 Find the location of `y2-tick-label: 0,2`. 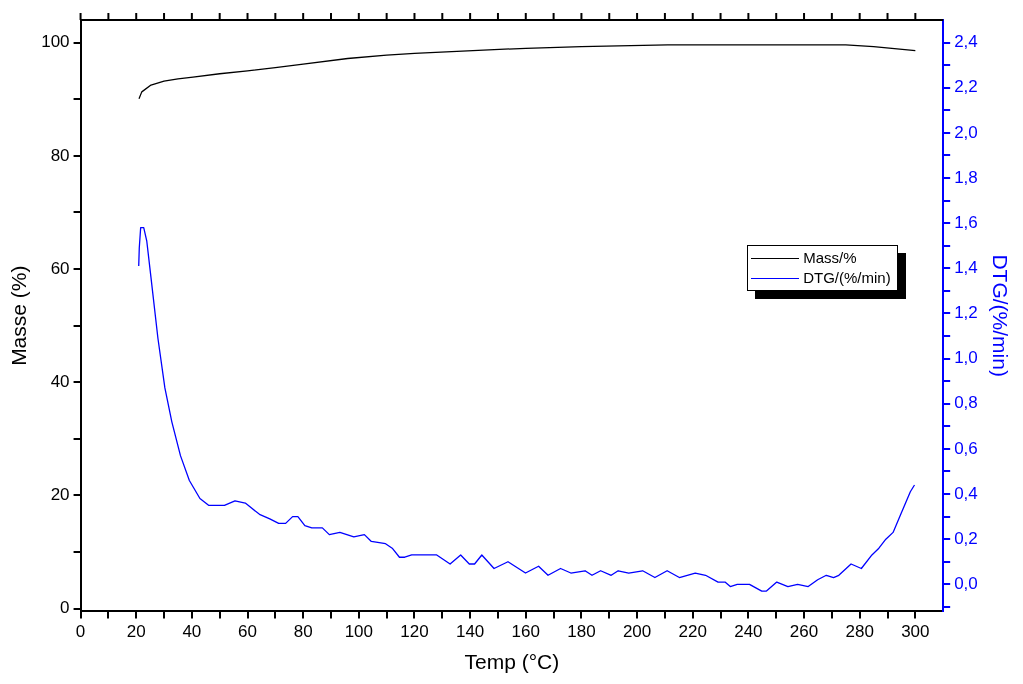

y2-tick-label: 0,2 is located at coordinates (966, 538).